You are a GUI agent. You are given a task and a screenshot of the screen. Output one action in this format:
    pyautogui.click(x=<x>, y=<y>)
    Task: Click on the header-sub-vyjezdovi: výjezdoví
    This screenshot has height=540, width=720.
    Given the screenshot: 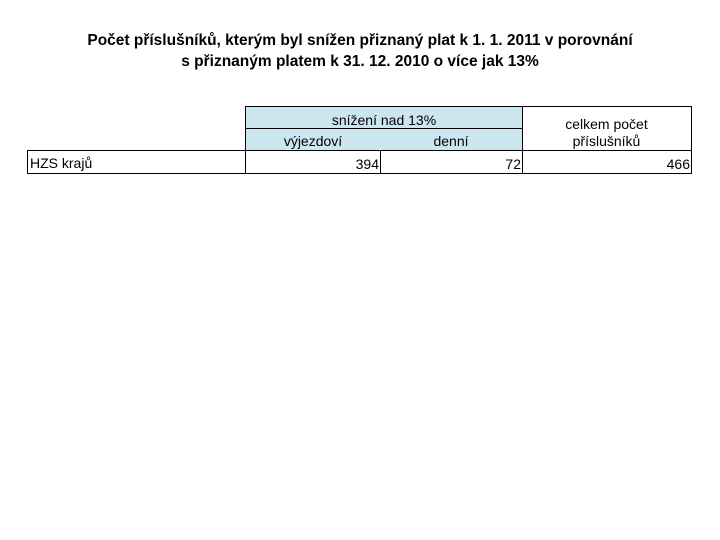 What is the action you would take?
    pyautogui.click(x=313, y=139)
    